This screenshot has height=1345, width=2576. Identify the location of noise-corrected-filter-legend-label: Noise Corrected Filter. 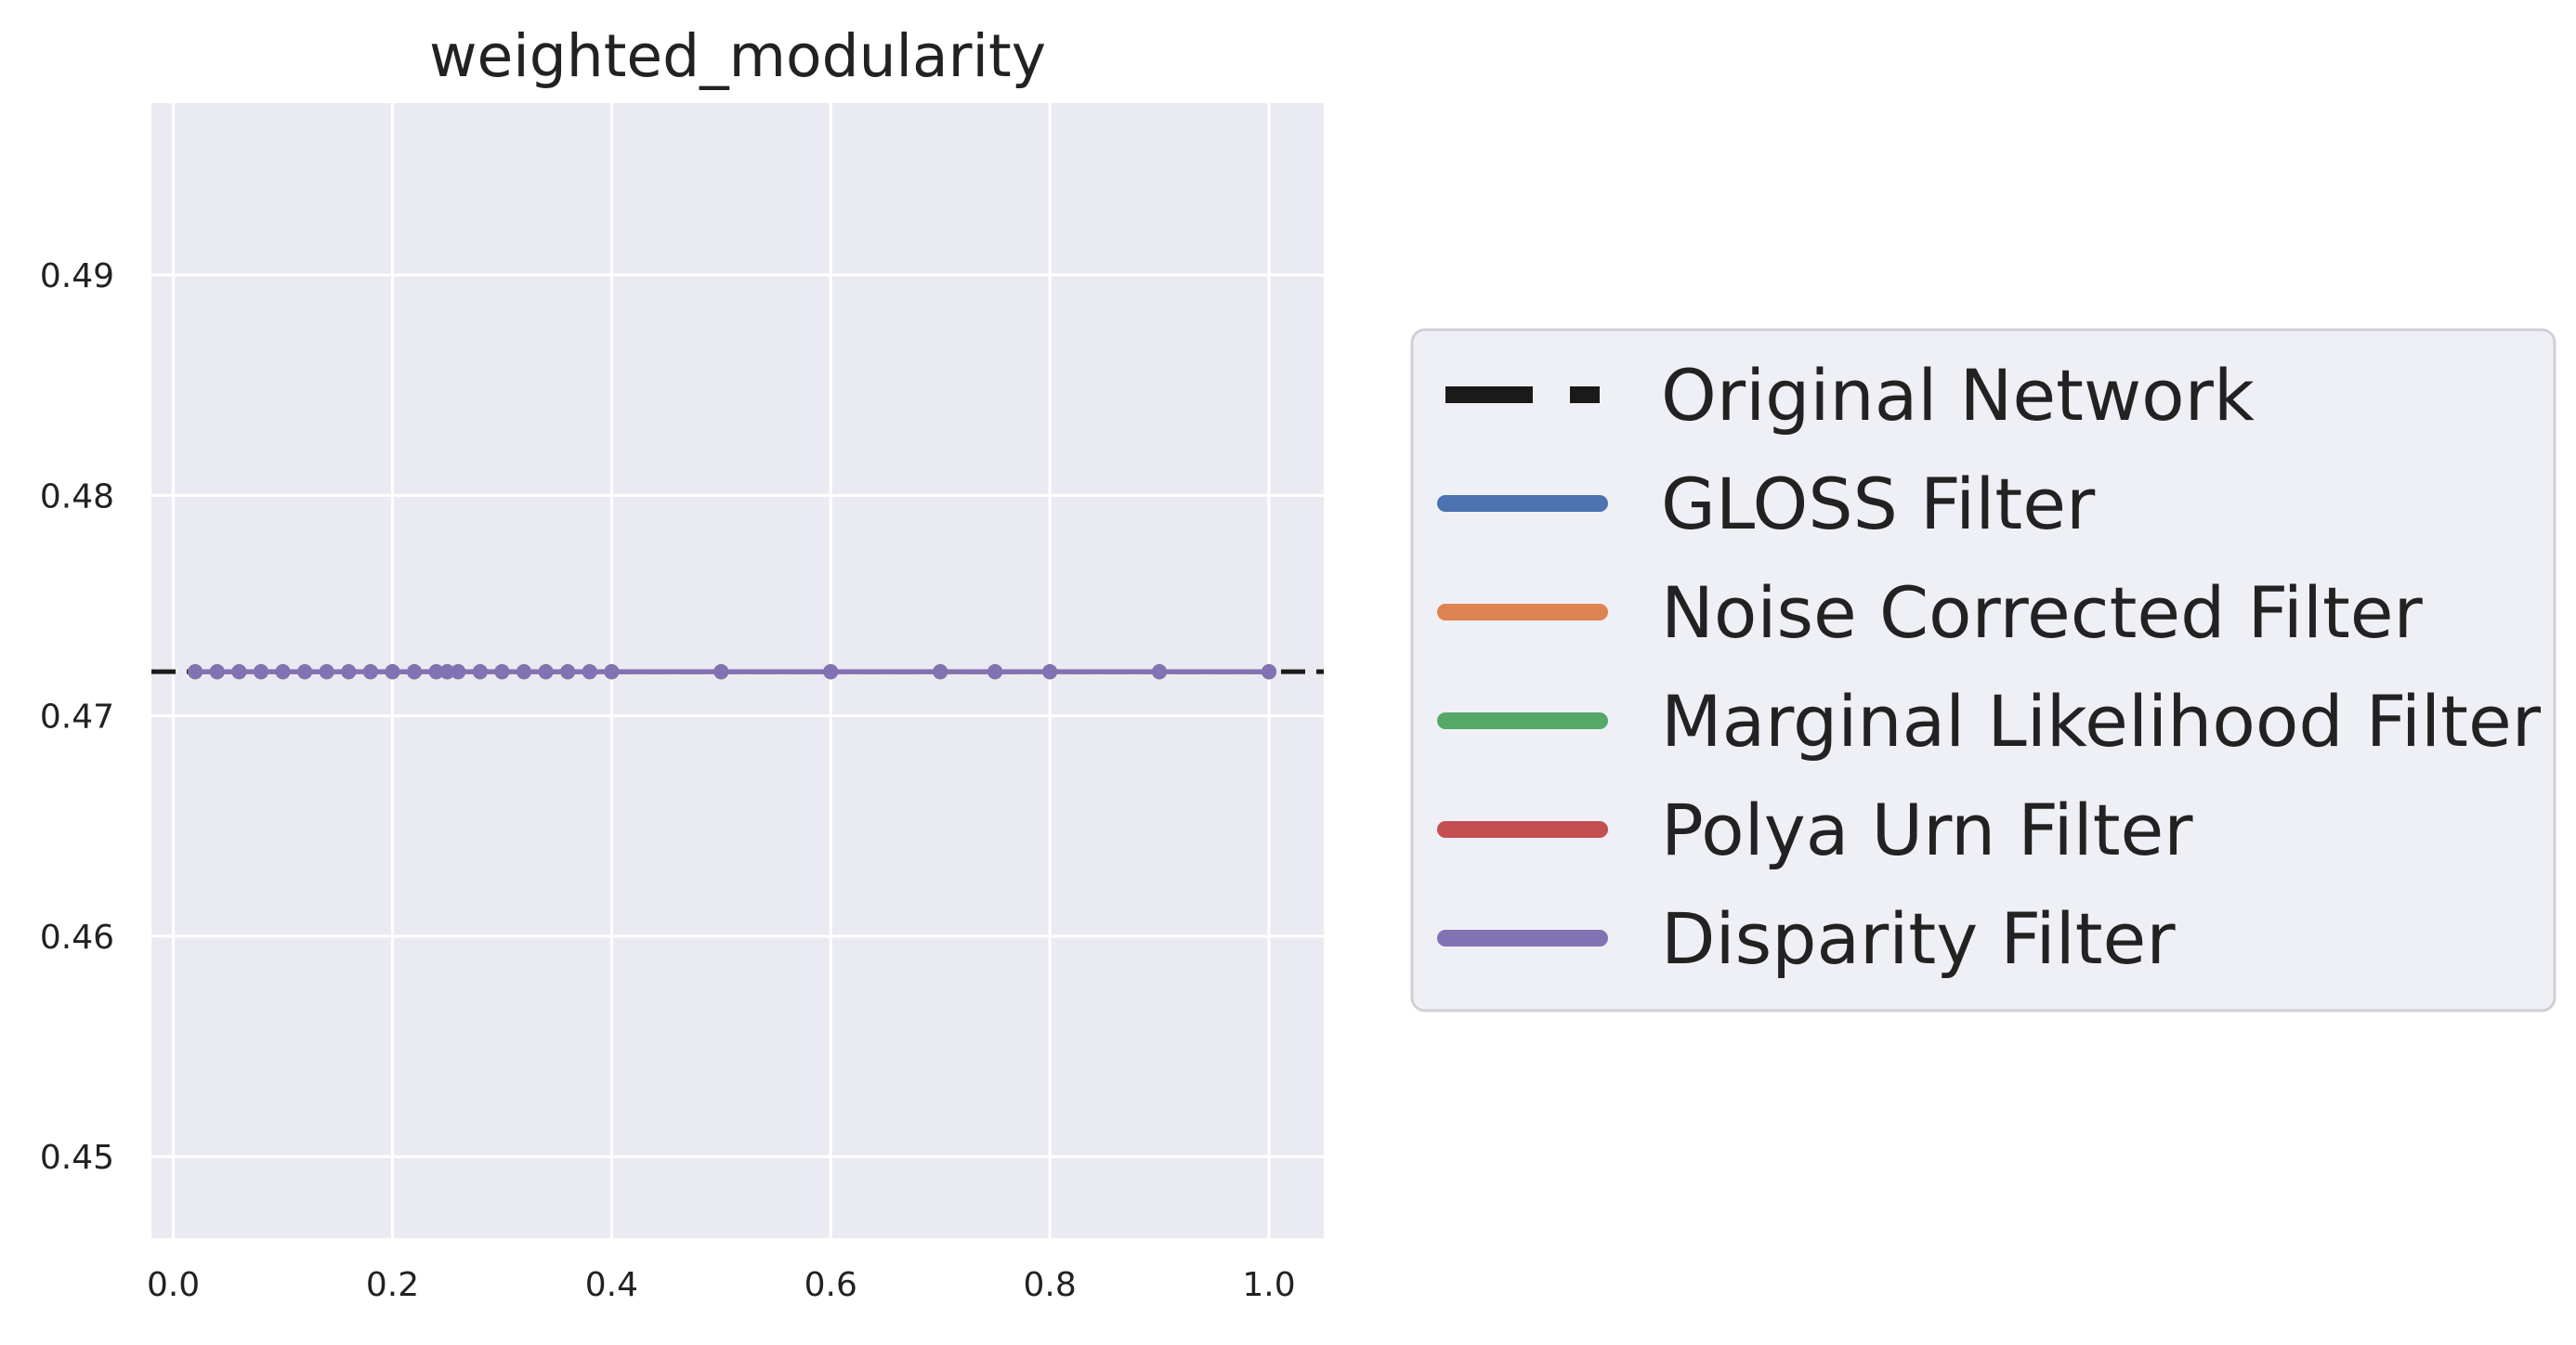
(2042, 613).